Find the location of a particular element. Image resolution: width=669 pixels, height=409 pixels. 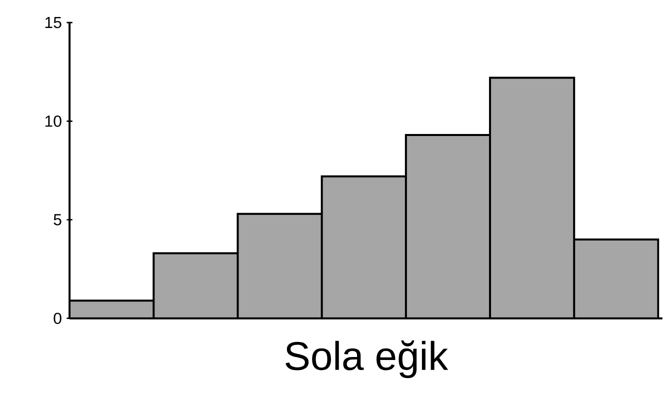

x-axis-title: Sola eğik is located at coordinates (367, 359).